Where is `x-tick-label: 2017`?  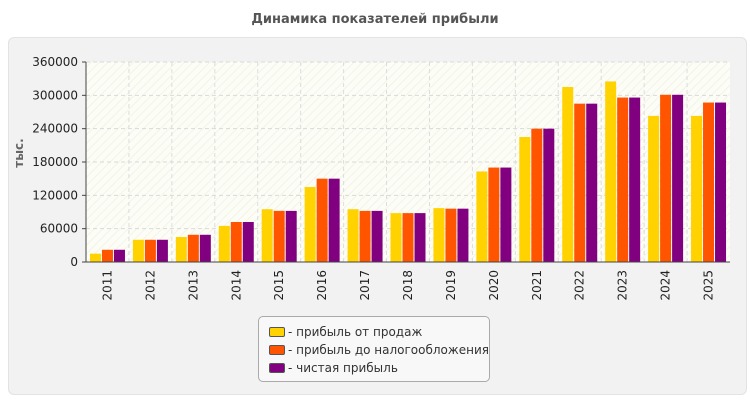
x-tick-label: 2017 is located at coordinates (365, 285).